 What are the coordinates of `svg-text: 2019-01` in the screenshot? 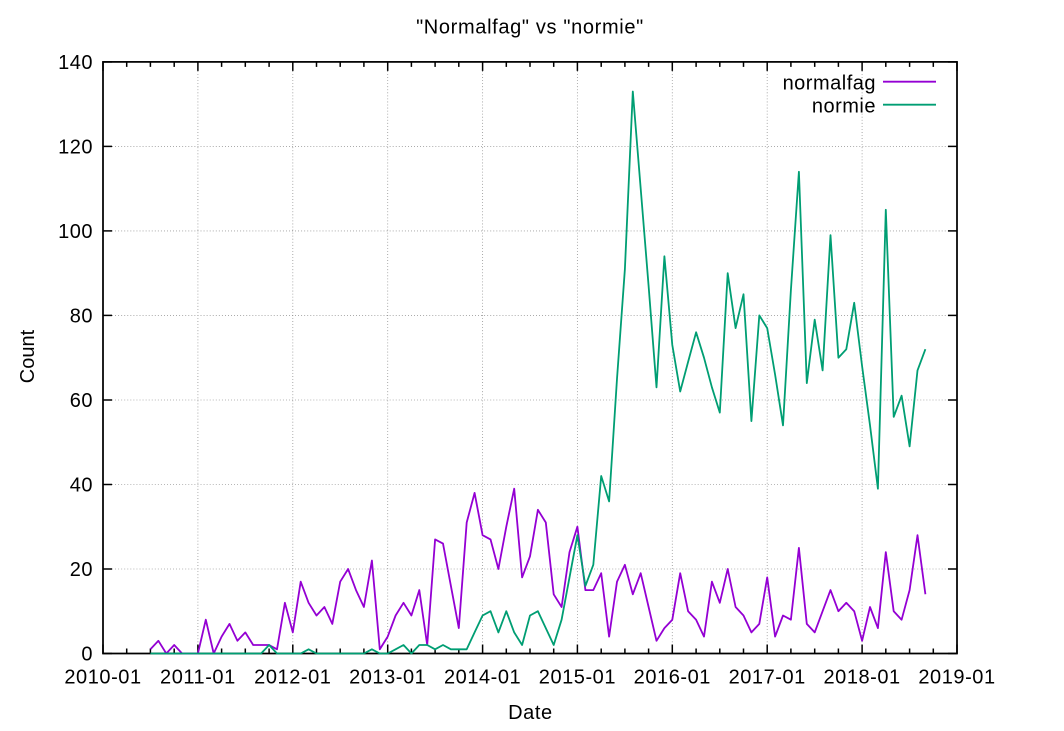 It's located at (956, 677).